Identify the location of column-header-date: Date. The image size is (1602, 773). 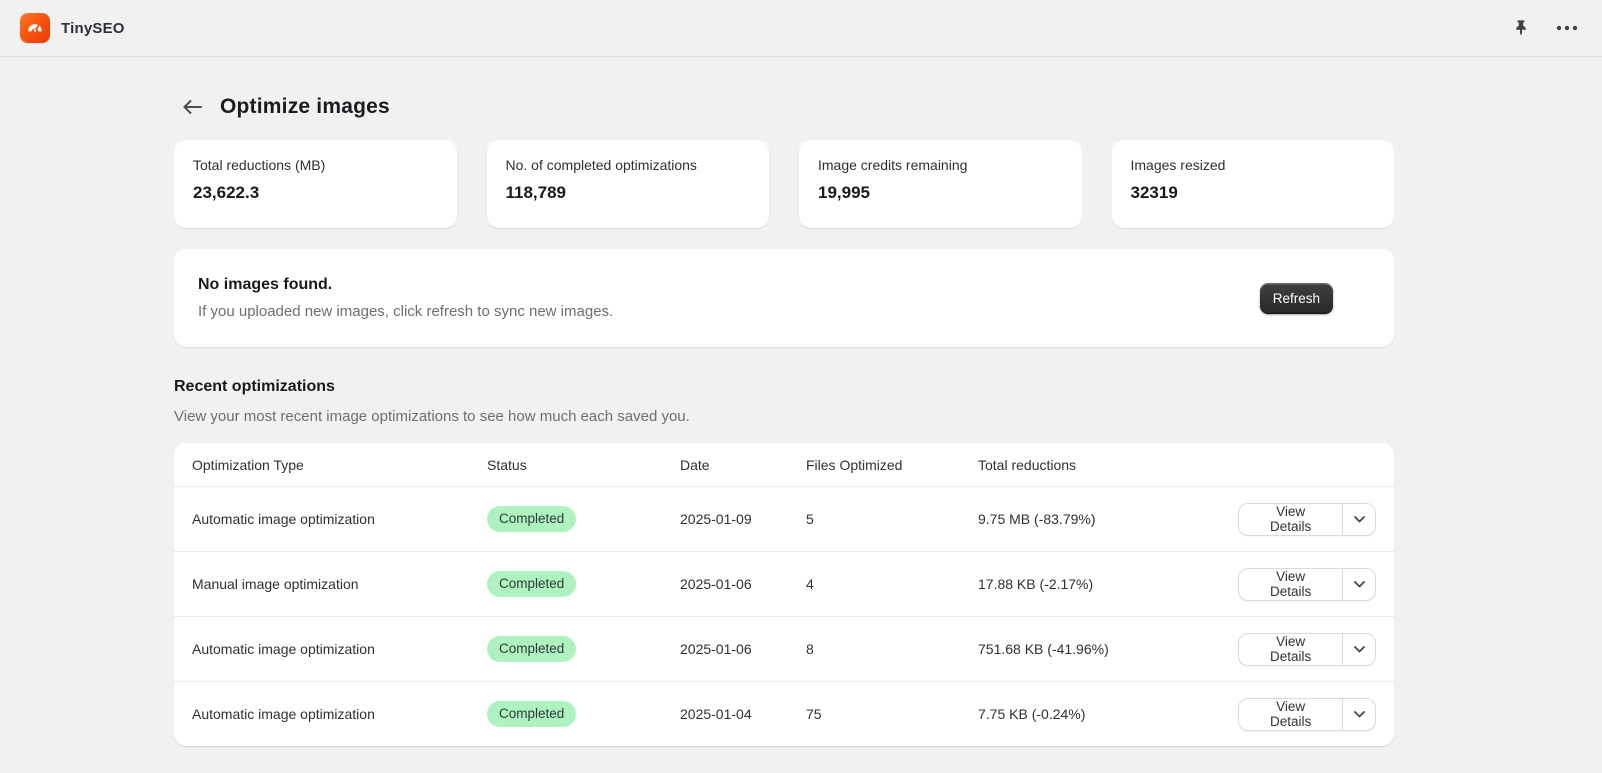
(695, 464).